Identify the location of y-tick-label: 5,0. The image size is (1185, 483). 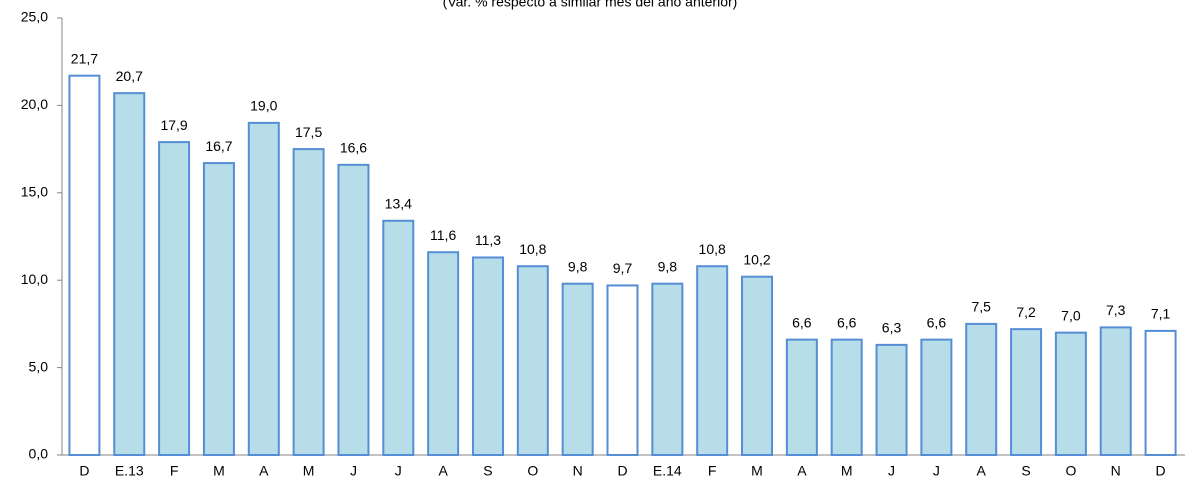
(39, 366).